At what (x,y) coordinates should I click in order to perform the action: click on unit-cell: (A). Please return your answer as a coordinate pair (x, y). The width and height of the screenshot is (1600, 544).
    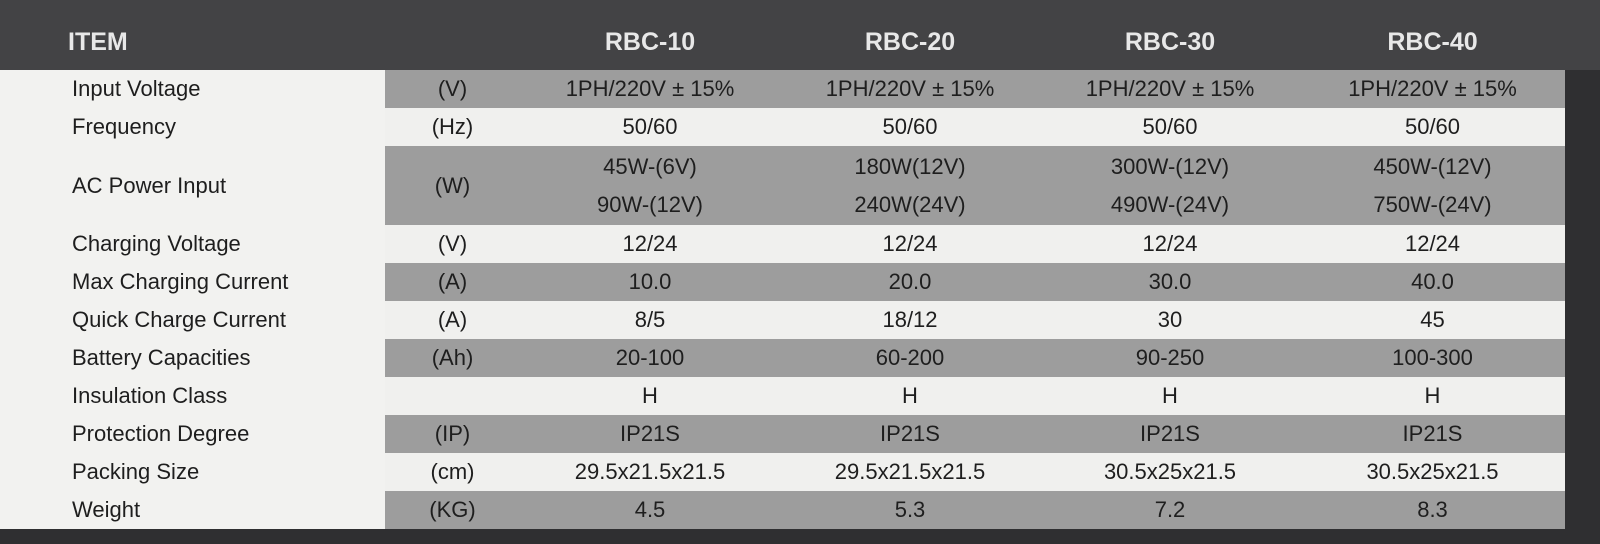
    Looking at the image, I should click on (452, 282).